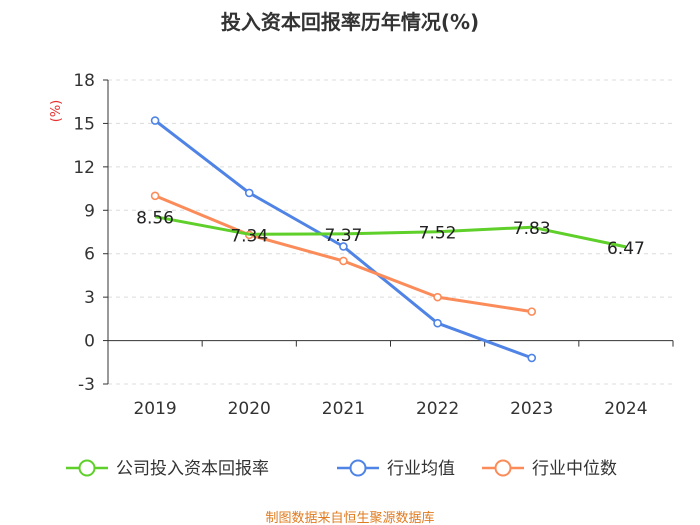  Describe the element at coordinates (84, 81) in the screenshot. I see `y-tick-label: 18` at that location.